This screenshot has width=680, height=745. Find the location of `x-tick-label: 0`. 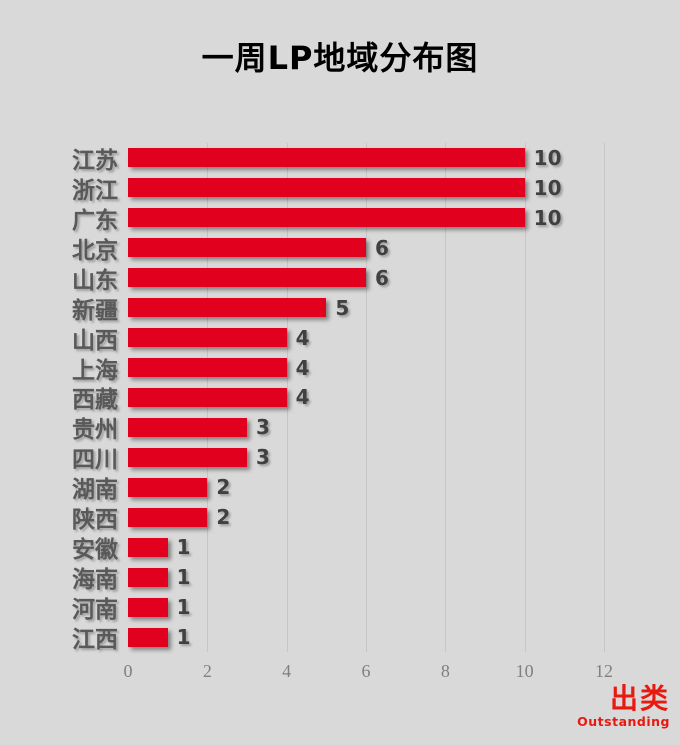

x-tick-label: 0 is located at coordinates (128, 671).